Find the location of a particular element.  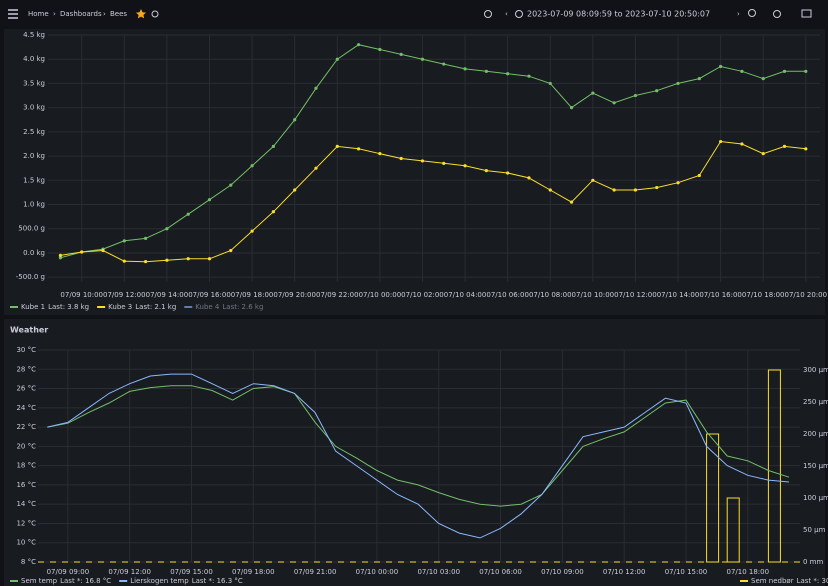

refresh-icon is located at coordinates (777, 14).